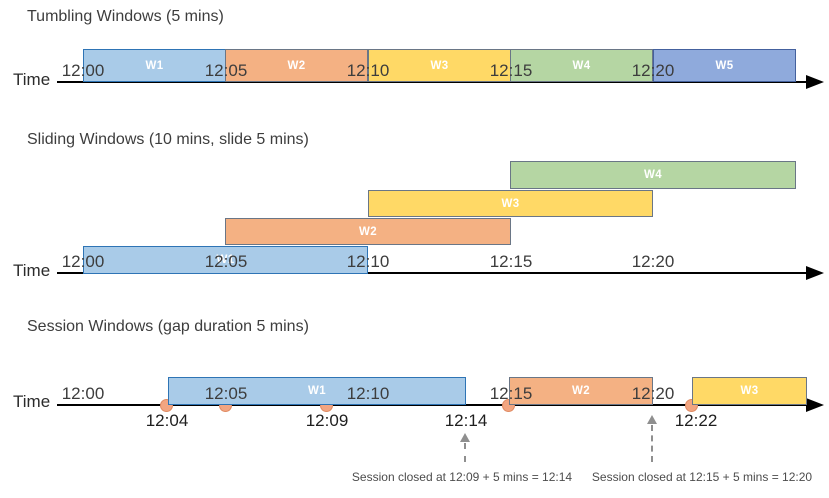 The height and width of the screenshot is (498, 829). What do you see at coordinates (465, 437) in the screenshot?
I see `session-close-arrow-1-icon` at bounding box center [465, 437].